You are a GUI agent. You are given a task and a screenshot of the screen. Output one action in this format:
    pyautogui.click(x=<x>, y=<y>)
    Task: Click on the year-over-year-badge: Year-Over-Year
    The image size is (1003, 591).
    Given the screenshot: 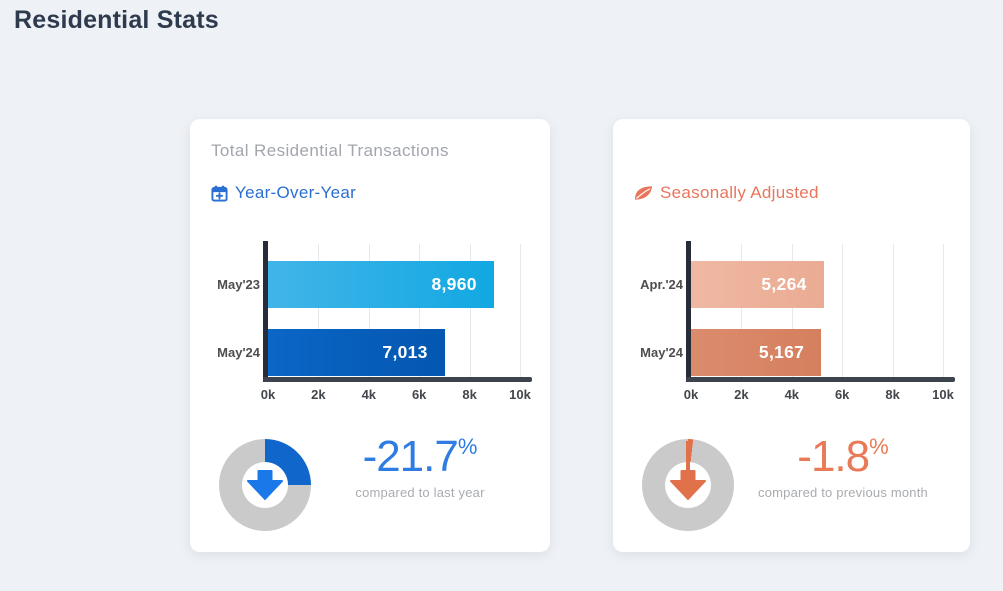 What is the action you would take?
    pyautogui.click(x=283, y=193)
    